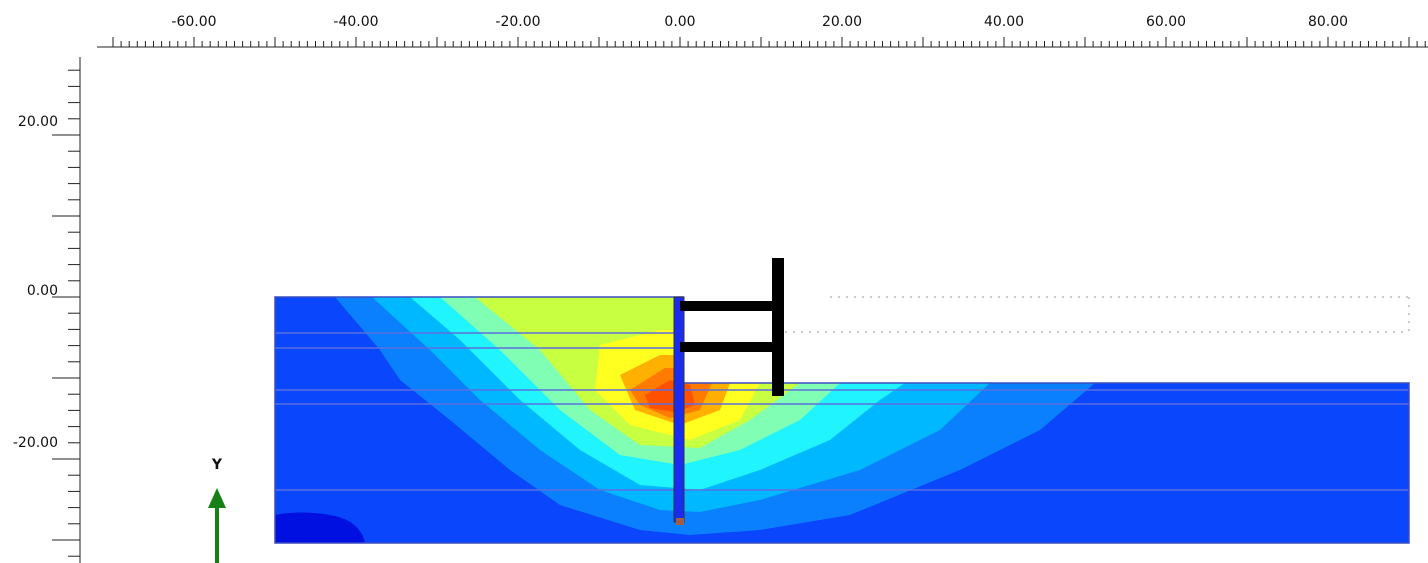 This screenshot has height=563, width=1428. Describe the element at coordinates (679, 409) in the screenshot. I see `diaphragm-wall` at that location.